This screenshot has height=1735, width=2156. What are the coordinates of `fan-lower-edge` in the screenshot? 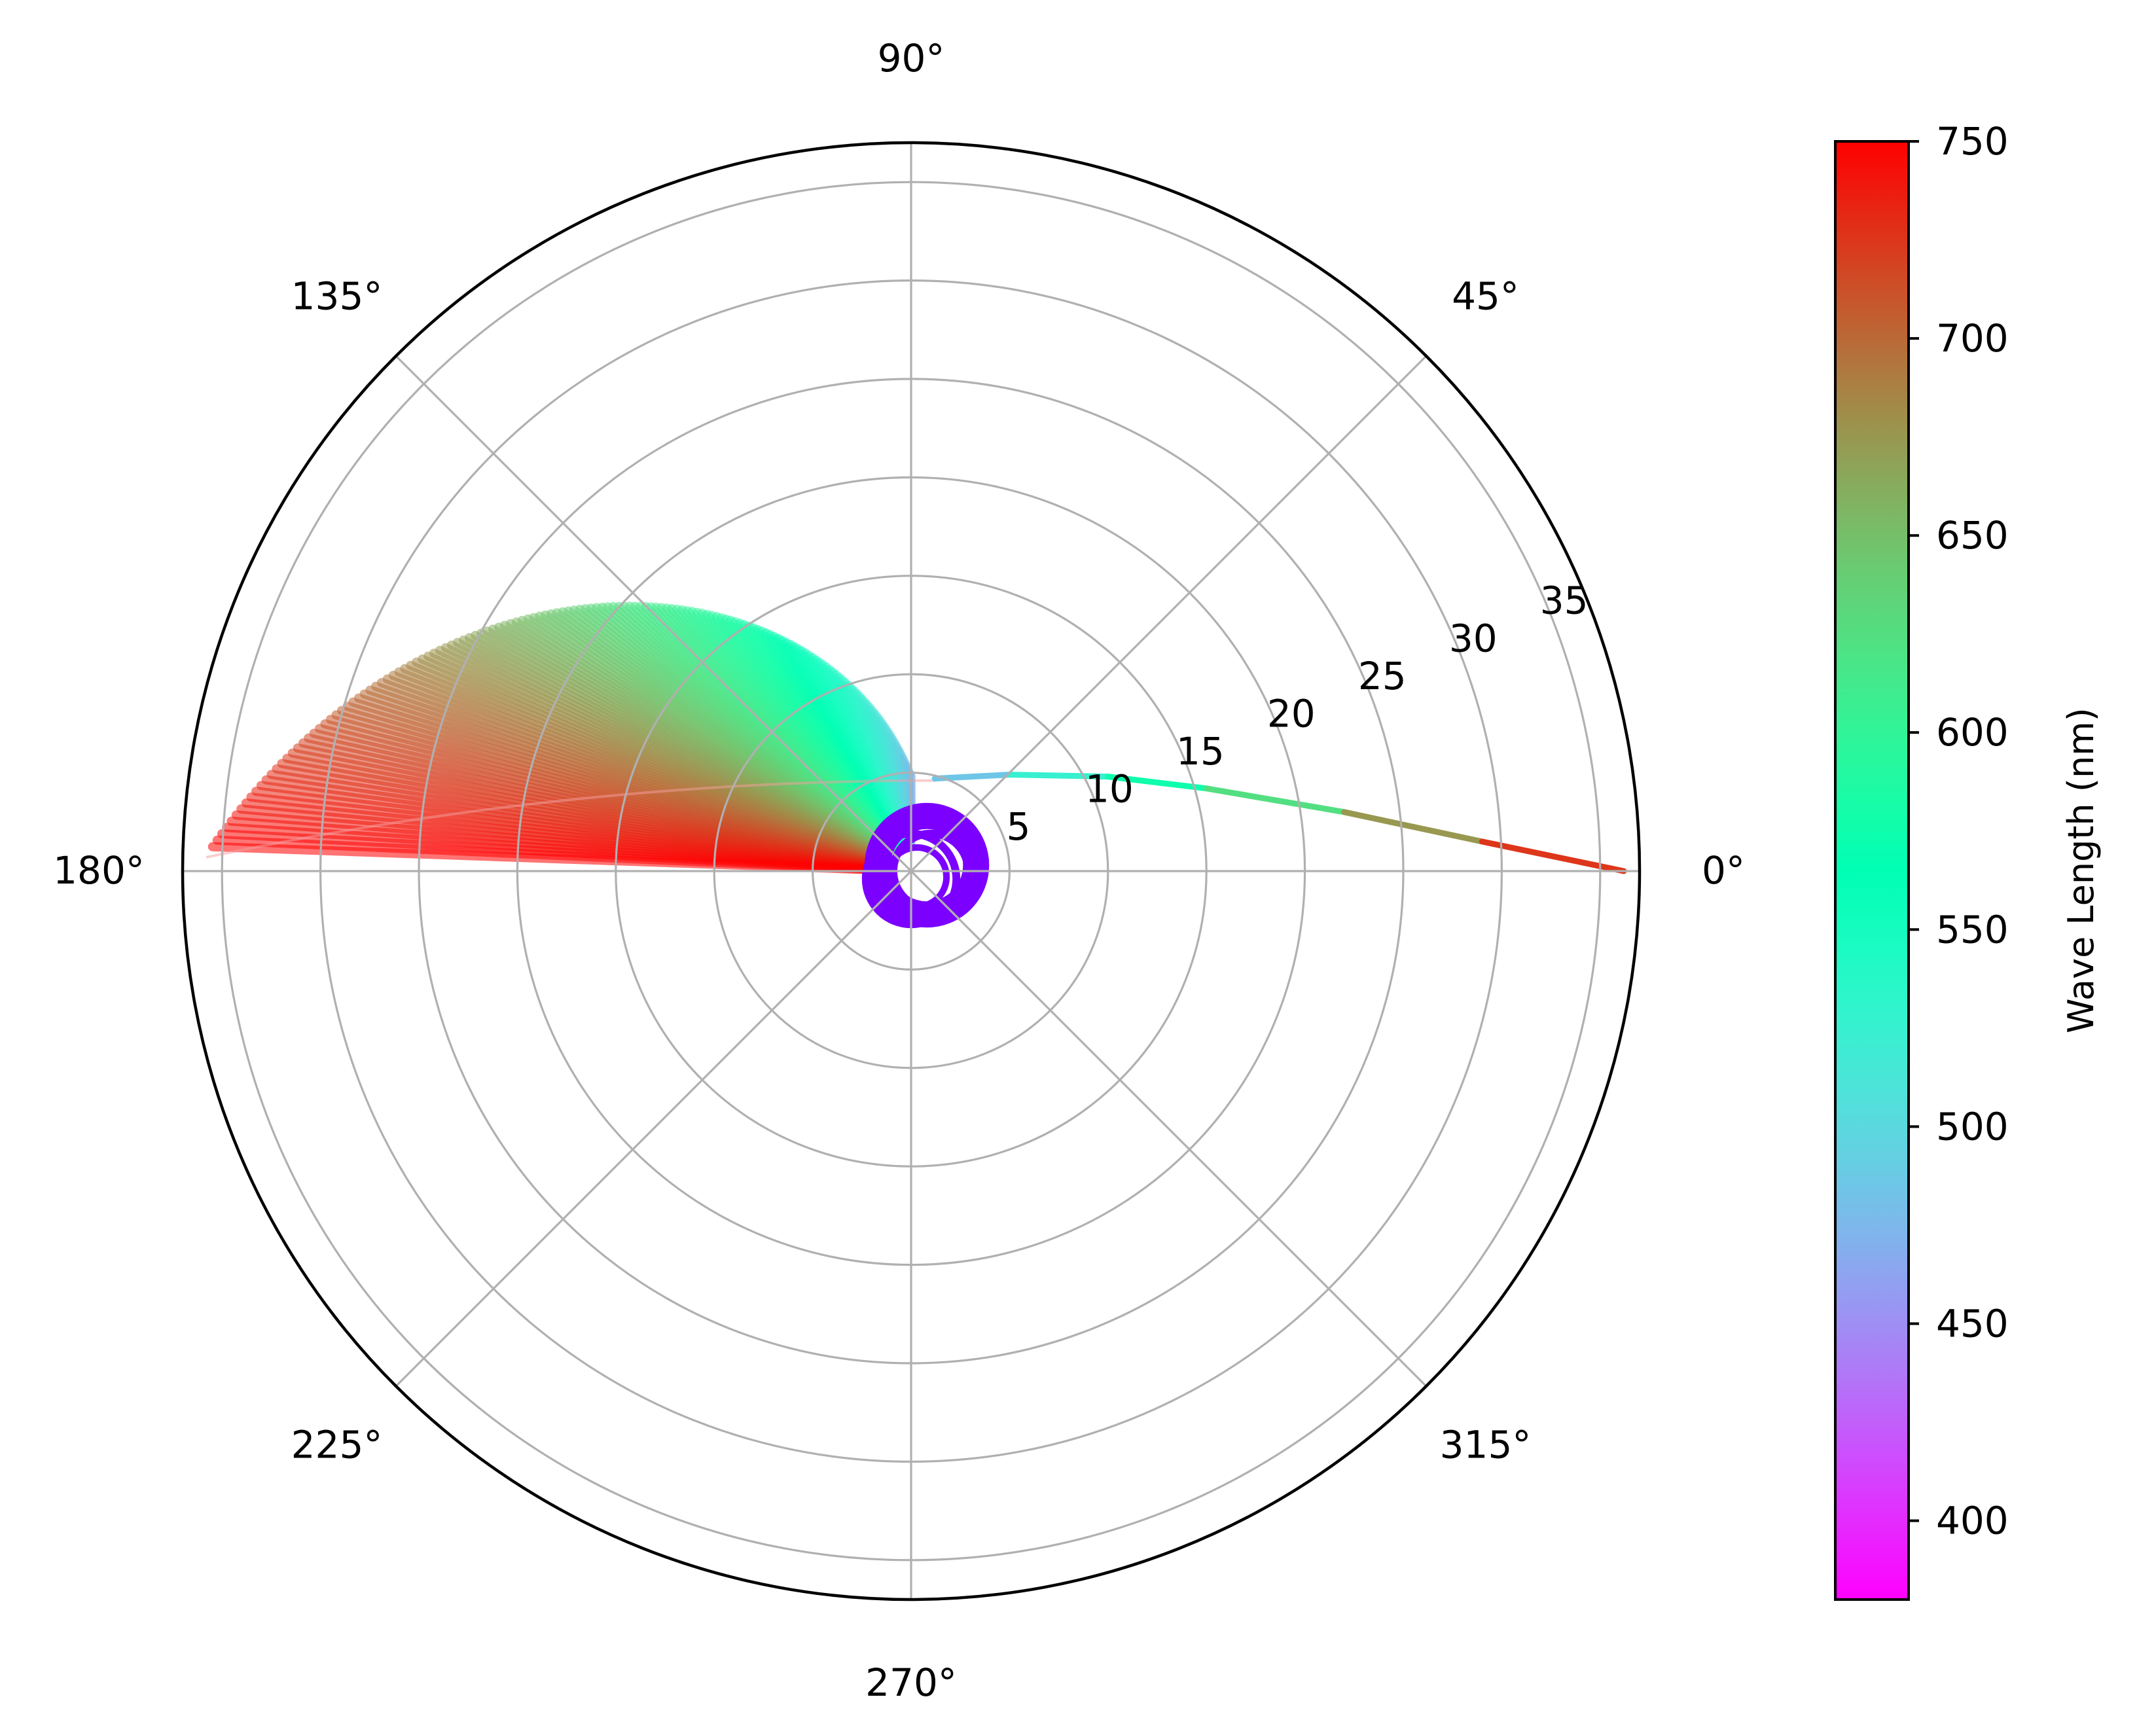 It's located at (570, 819).